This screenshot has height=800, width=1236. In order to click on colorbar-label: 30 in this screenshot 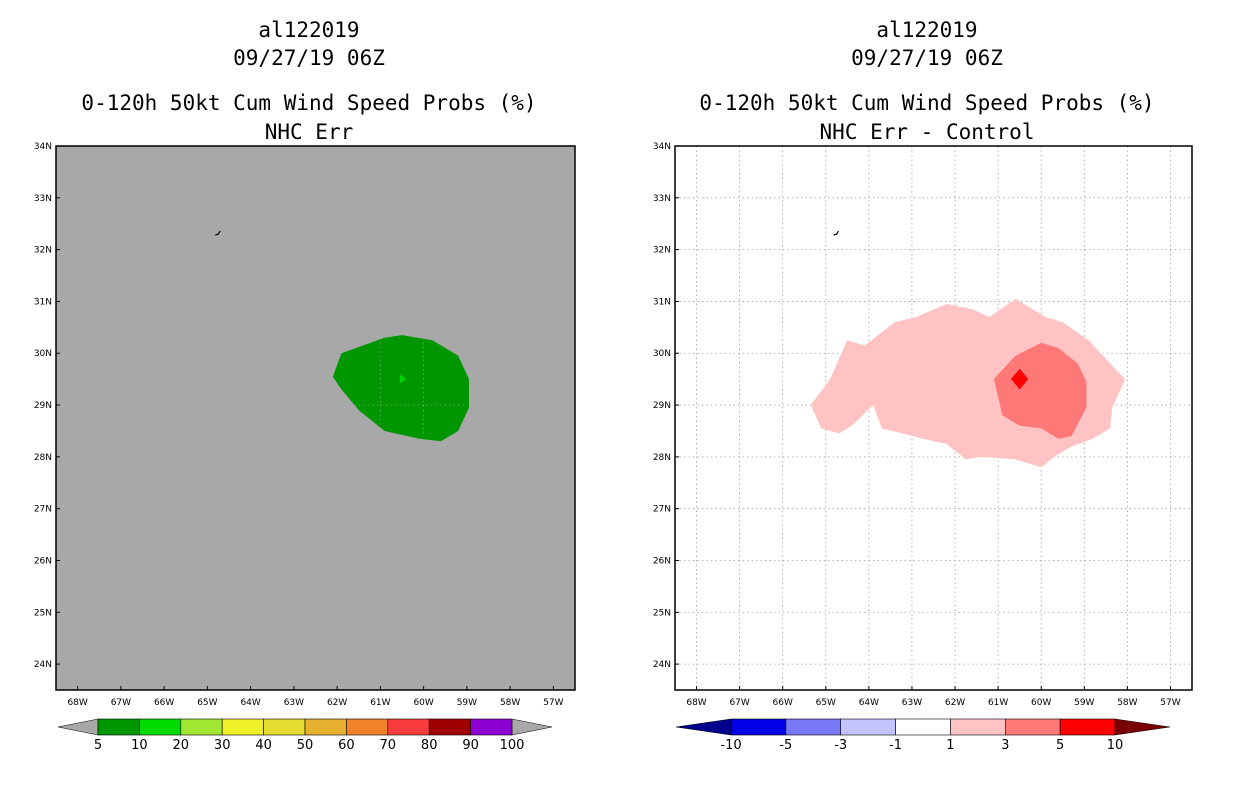, I will do `click(222, 745)`.